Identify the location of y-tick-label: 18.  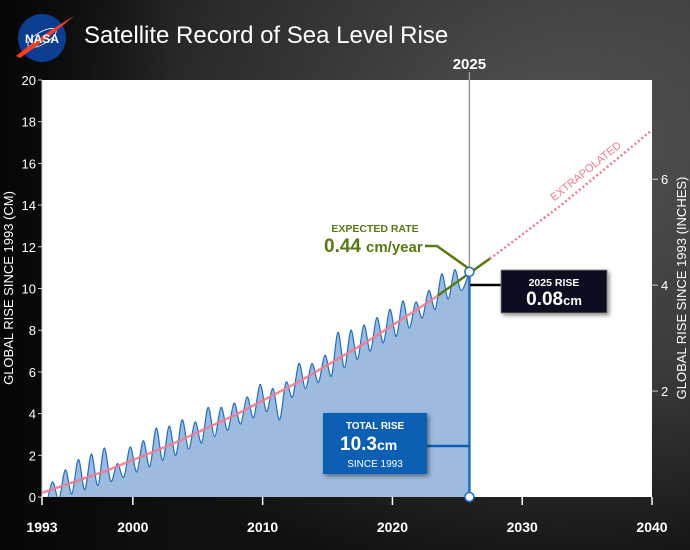
(29, 122).